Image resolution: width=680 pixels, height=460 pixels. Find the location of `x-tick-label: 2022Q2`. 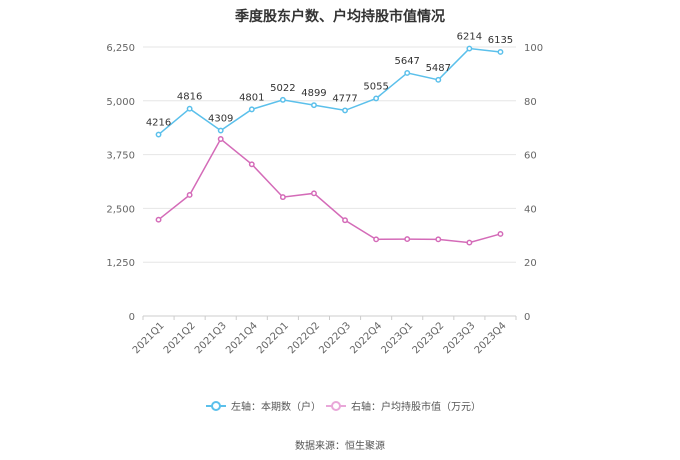

x-tick-label: 2022Q2 is located at coordinates (304, 338).